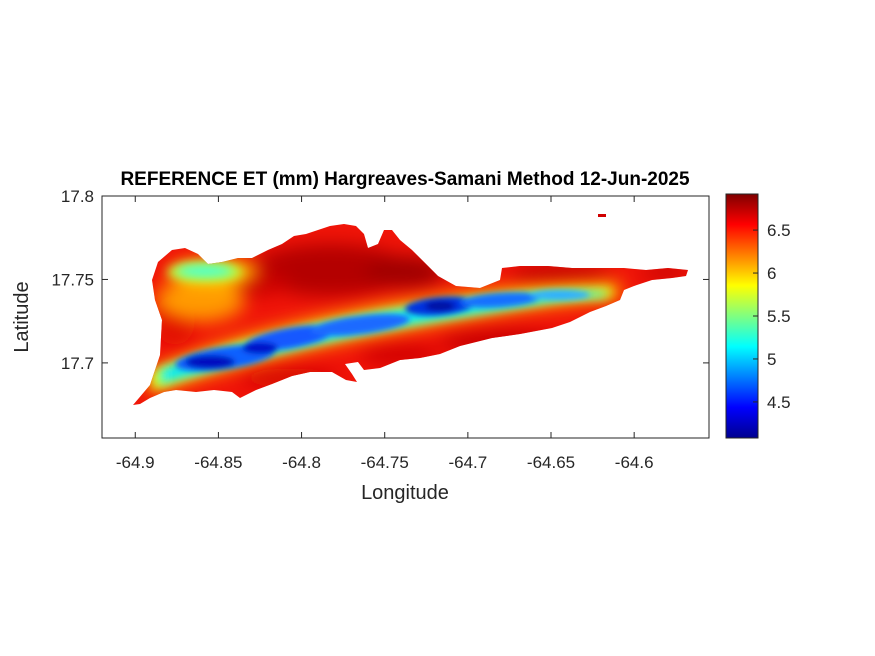  What do you see at coordinates (467, 462) in the screenshot?
I see `x-tick-label: -64.7` at bounding box center [467, 462].